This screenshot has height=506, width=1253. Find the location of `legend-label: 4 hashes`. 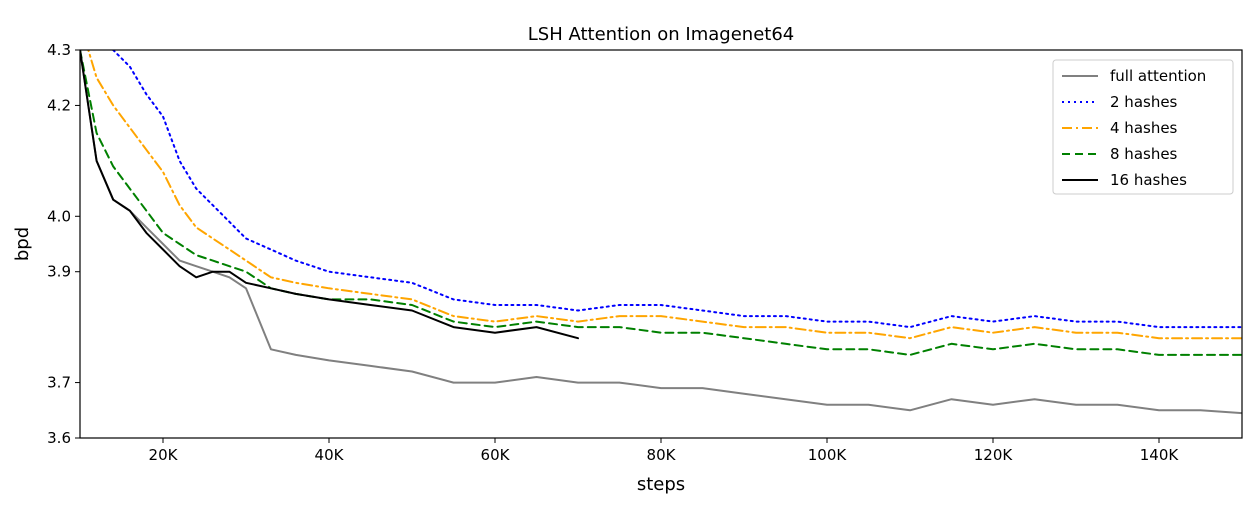

legend-label: 4 hashes is located at coordinates (1144, 128).